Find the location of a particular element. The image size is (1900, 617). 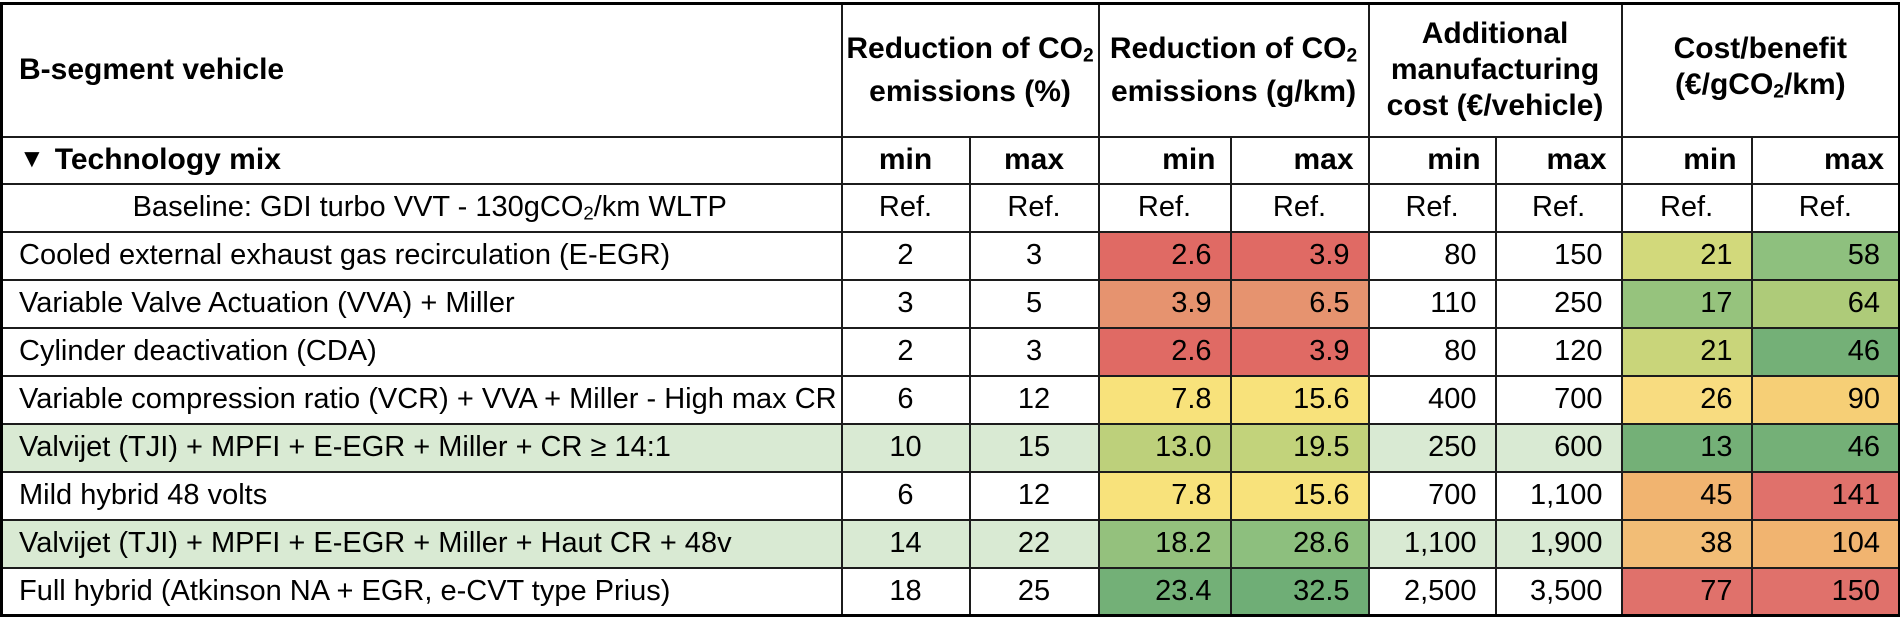

row-label: Variable Valve Actuation (VVA) + Miller is located at coordinates (421, 303).